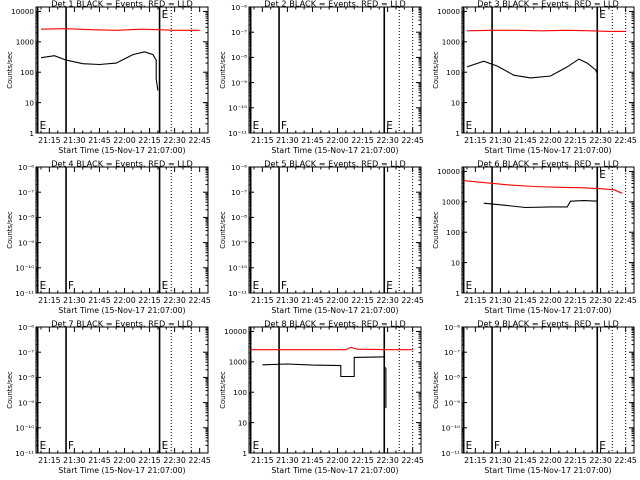 This screenshot has height=480, width=640. I want to click on y-tick-label: 10⁻⁹, so click(239, 82).